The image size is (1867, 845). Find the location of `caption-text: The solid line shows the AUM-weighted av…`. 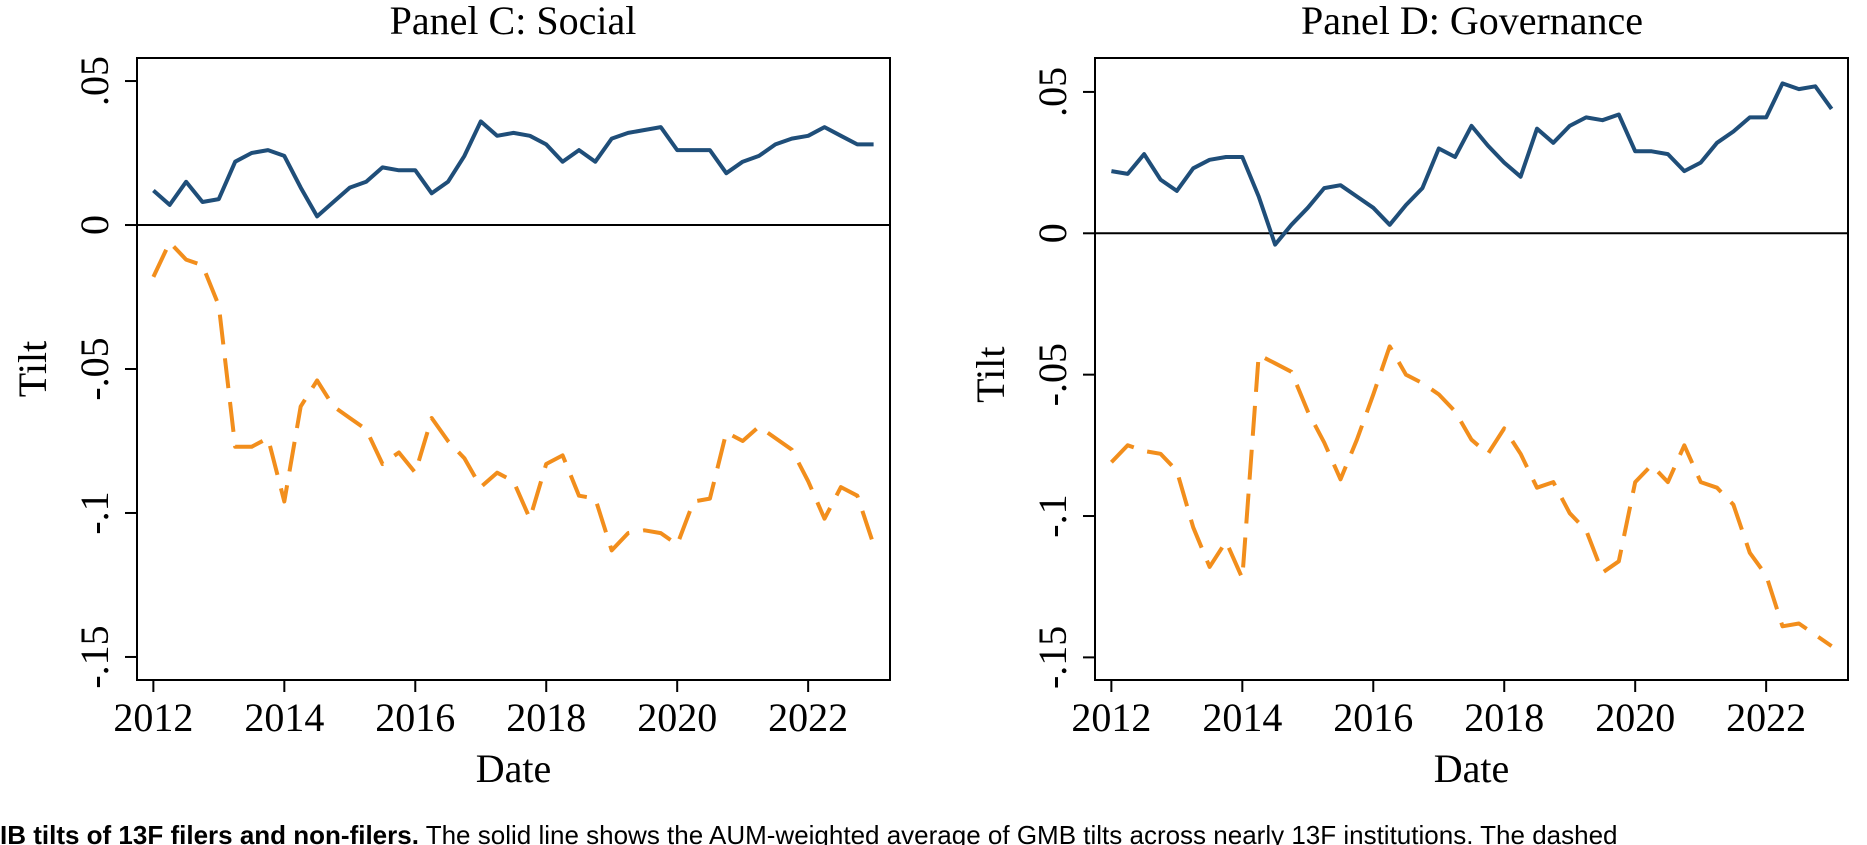

caption-text: The solid line shows the AUM-weighted av… is located at coordinates (1021, 832).